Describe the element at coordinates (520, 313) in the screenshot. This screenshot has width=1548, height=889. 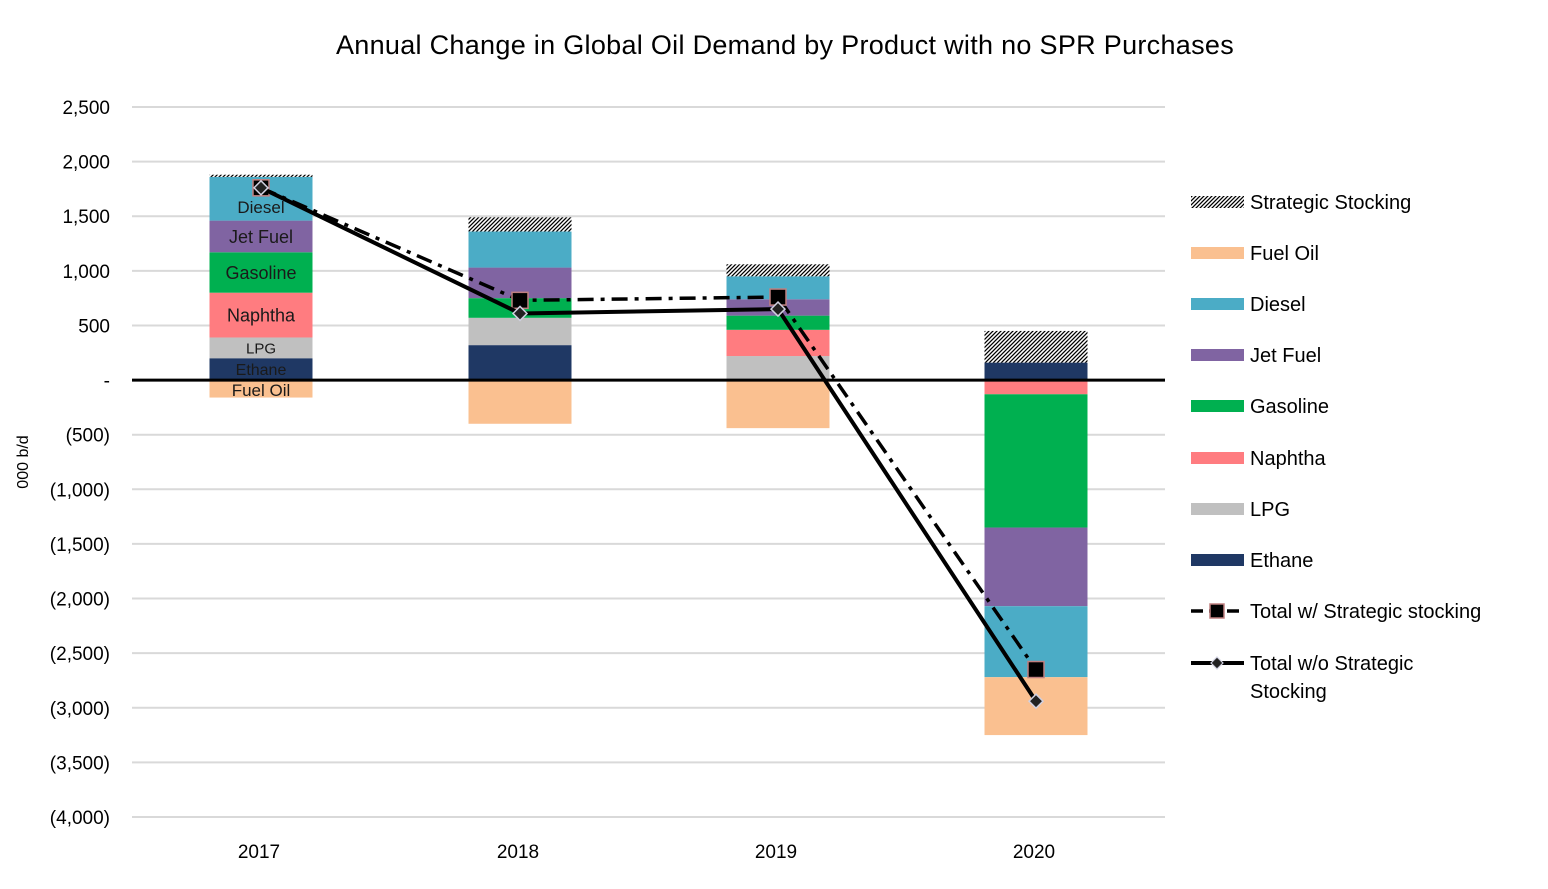
I see `marker-diamond-2018` at that location.